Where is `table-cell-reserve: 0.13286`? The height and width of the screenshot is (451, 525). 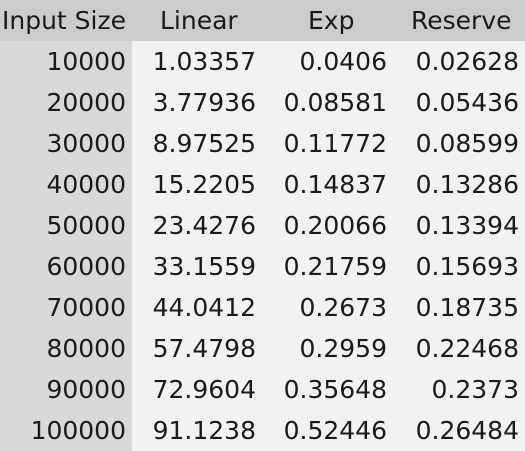
table-cell-reserve: 0.13286 is located at coordinates (459, 184).